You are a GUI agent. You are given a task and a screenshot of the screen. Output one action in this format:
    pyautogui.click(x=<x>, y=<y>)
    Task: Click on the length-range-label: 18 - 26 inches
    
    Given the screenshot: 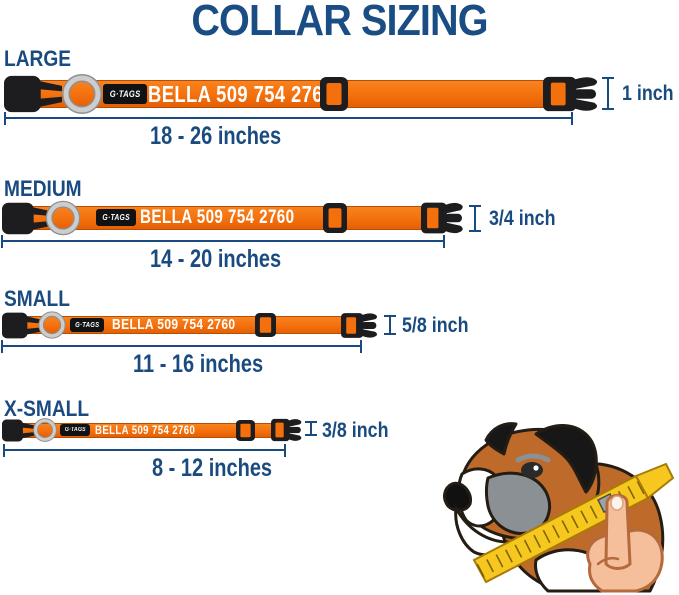 What is the action you would take?
    pyautogui.click(x=216, y=136)
    